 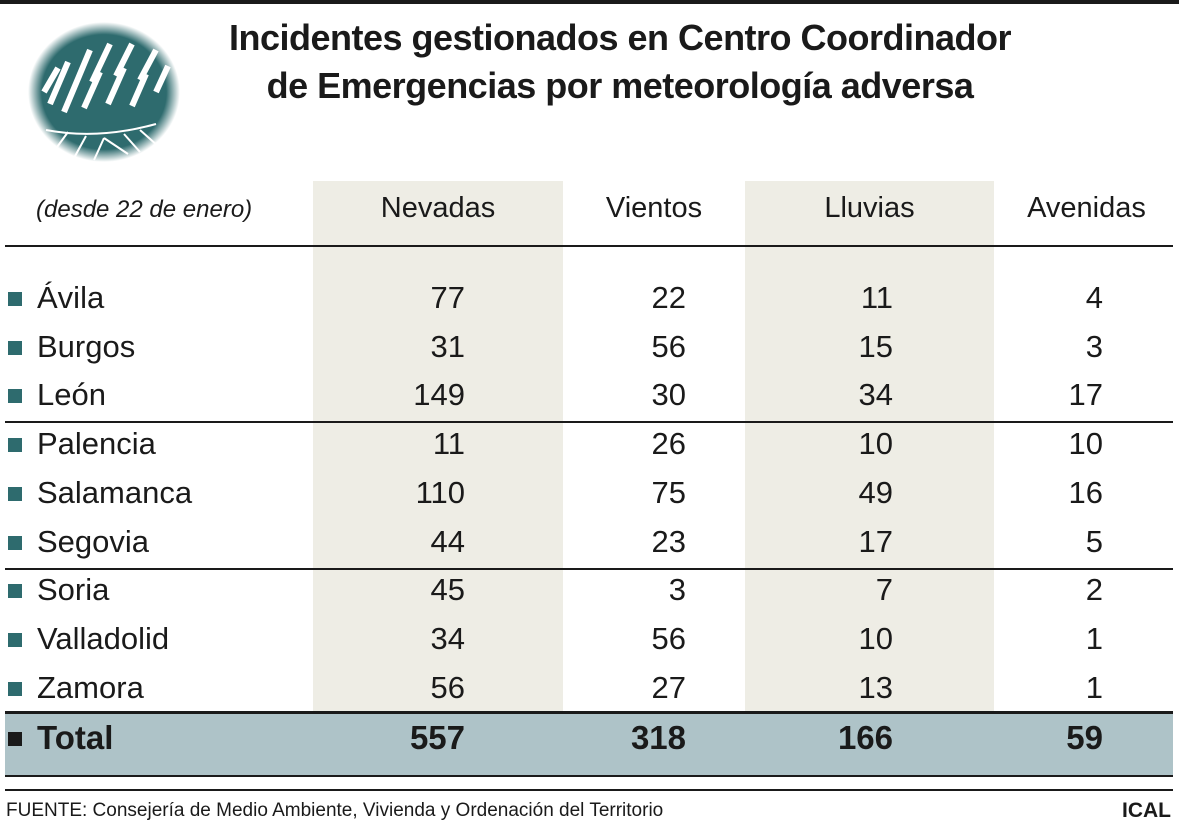 What do you see at coordinates (115, 492) in the screenshot?
I see `row-label: Salamanca` at bounding box center [115, 492].